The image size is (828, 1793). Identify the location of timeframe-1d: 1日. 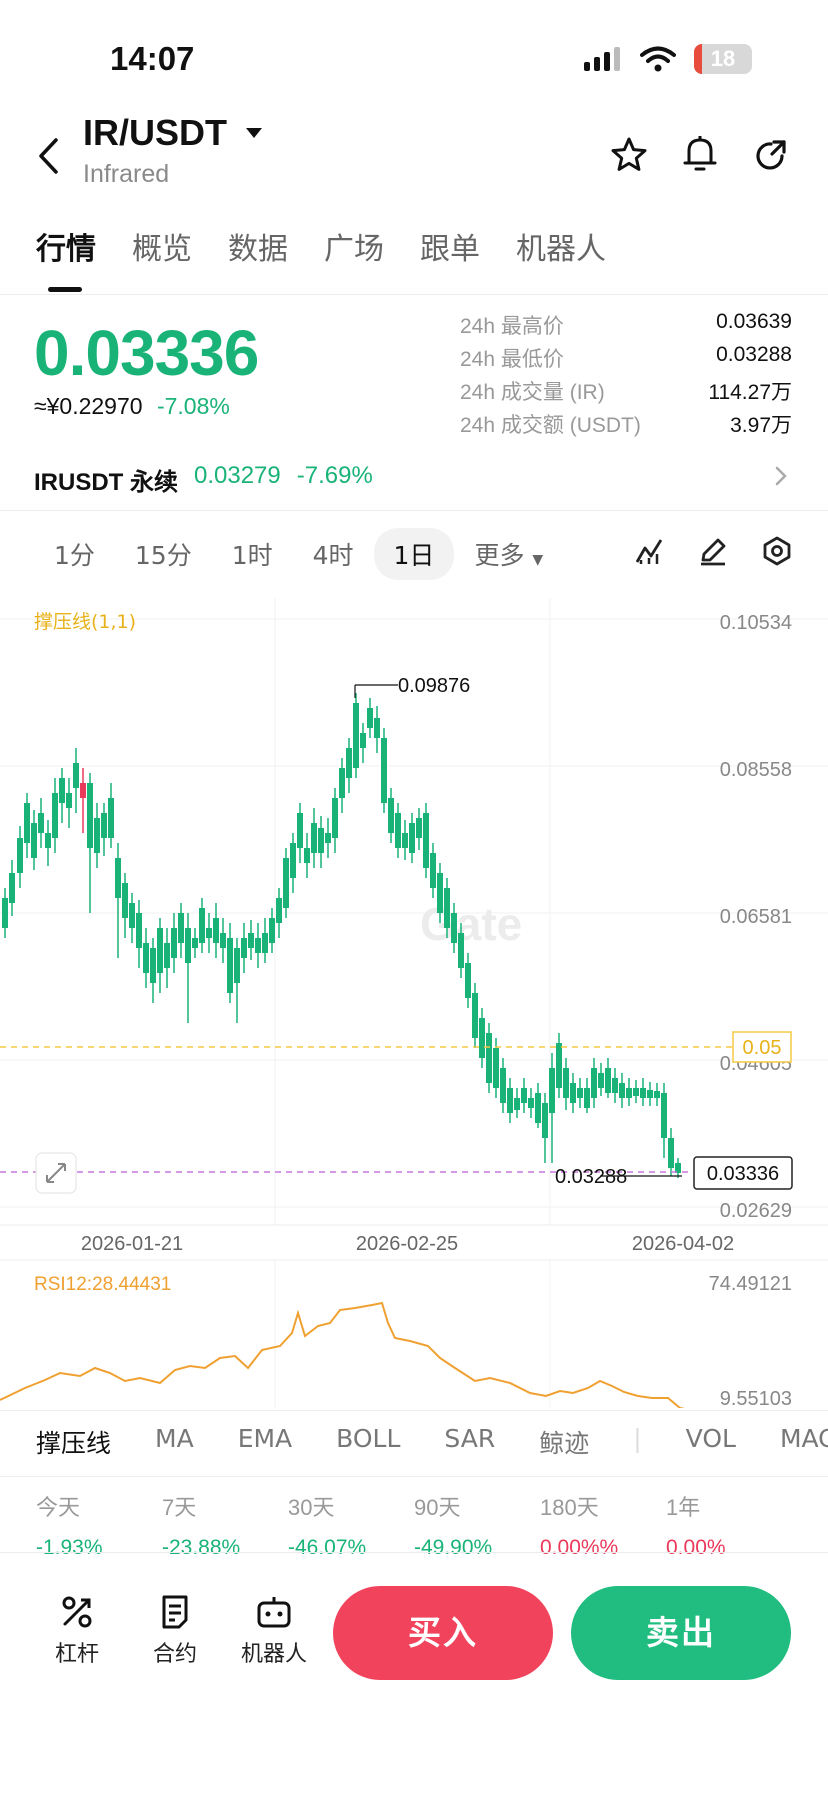
(414, 554).